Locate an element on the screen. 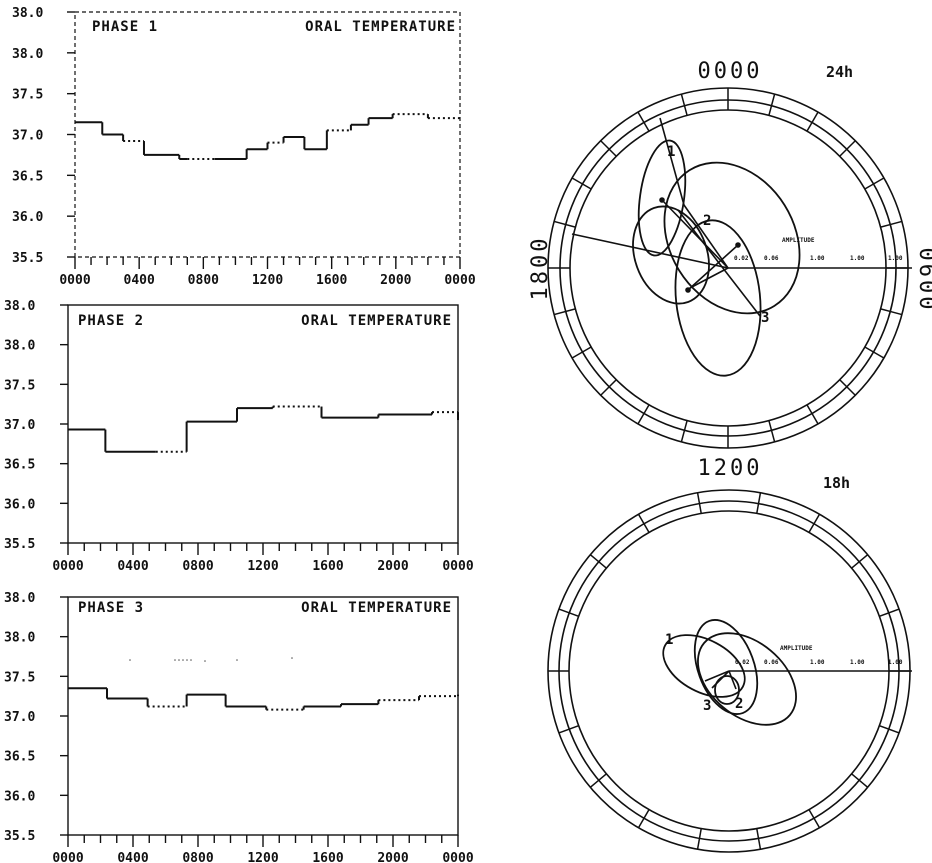  amplitude-tick: 0.06 is located at coordinates (771, 258).